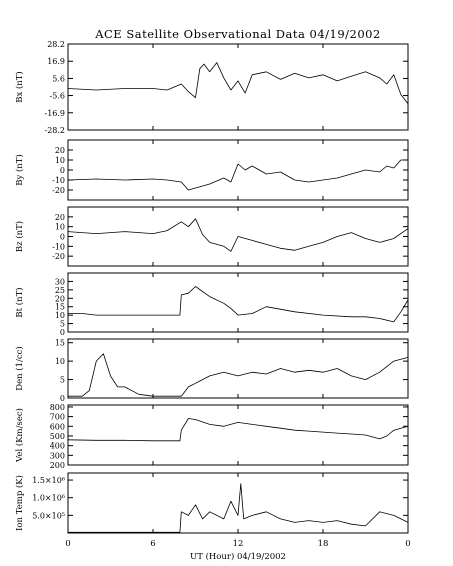 This screenshot has height=566, width=453. What do you see at coordinates (62, 237) in the screenshot?
I see `bz-ytick-label: 0` at bounding box center [62, 237].